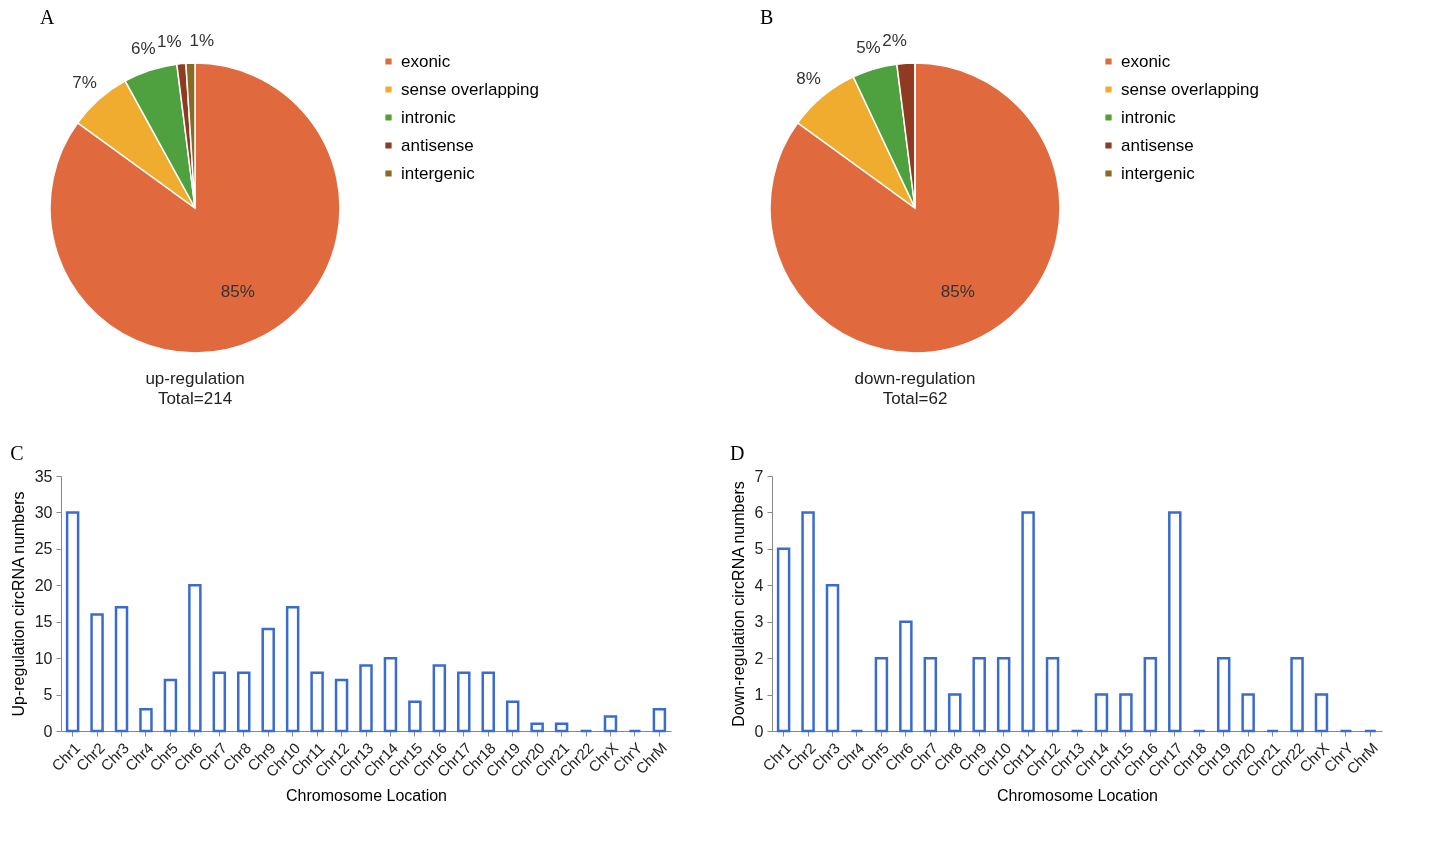 Image resolution: width=1447 pixels, height=853 pixels. I want to click on data-label: 5%, so click(868, 47).